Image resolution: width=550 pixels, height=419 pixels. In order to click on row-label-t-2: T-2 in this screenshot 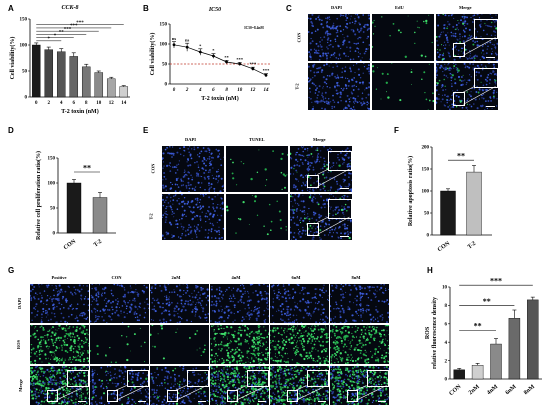, I will do `click(151, 216)`.